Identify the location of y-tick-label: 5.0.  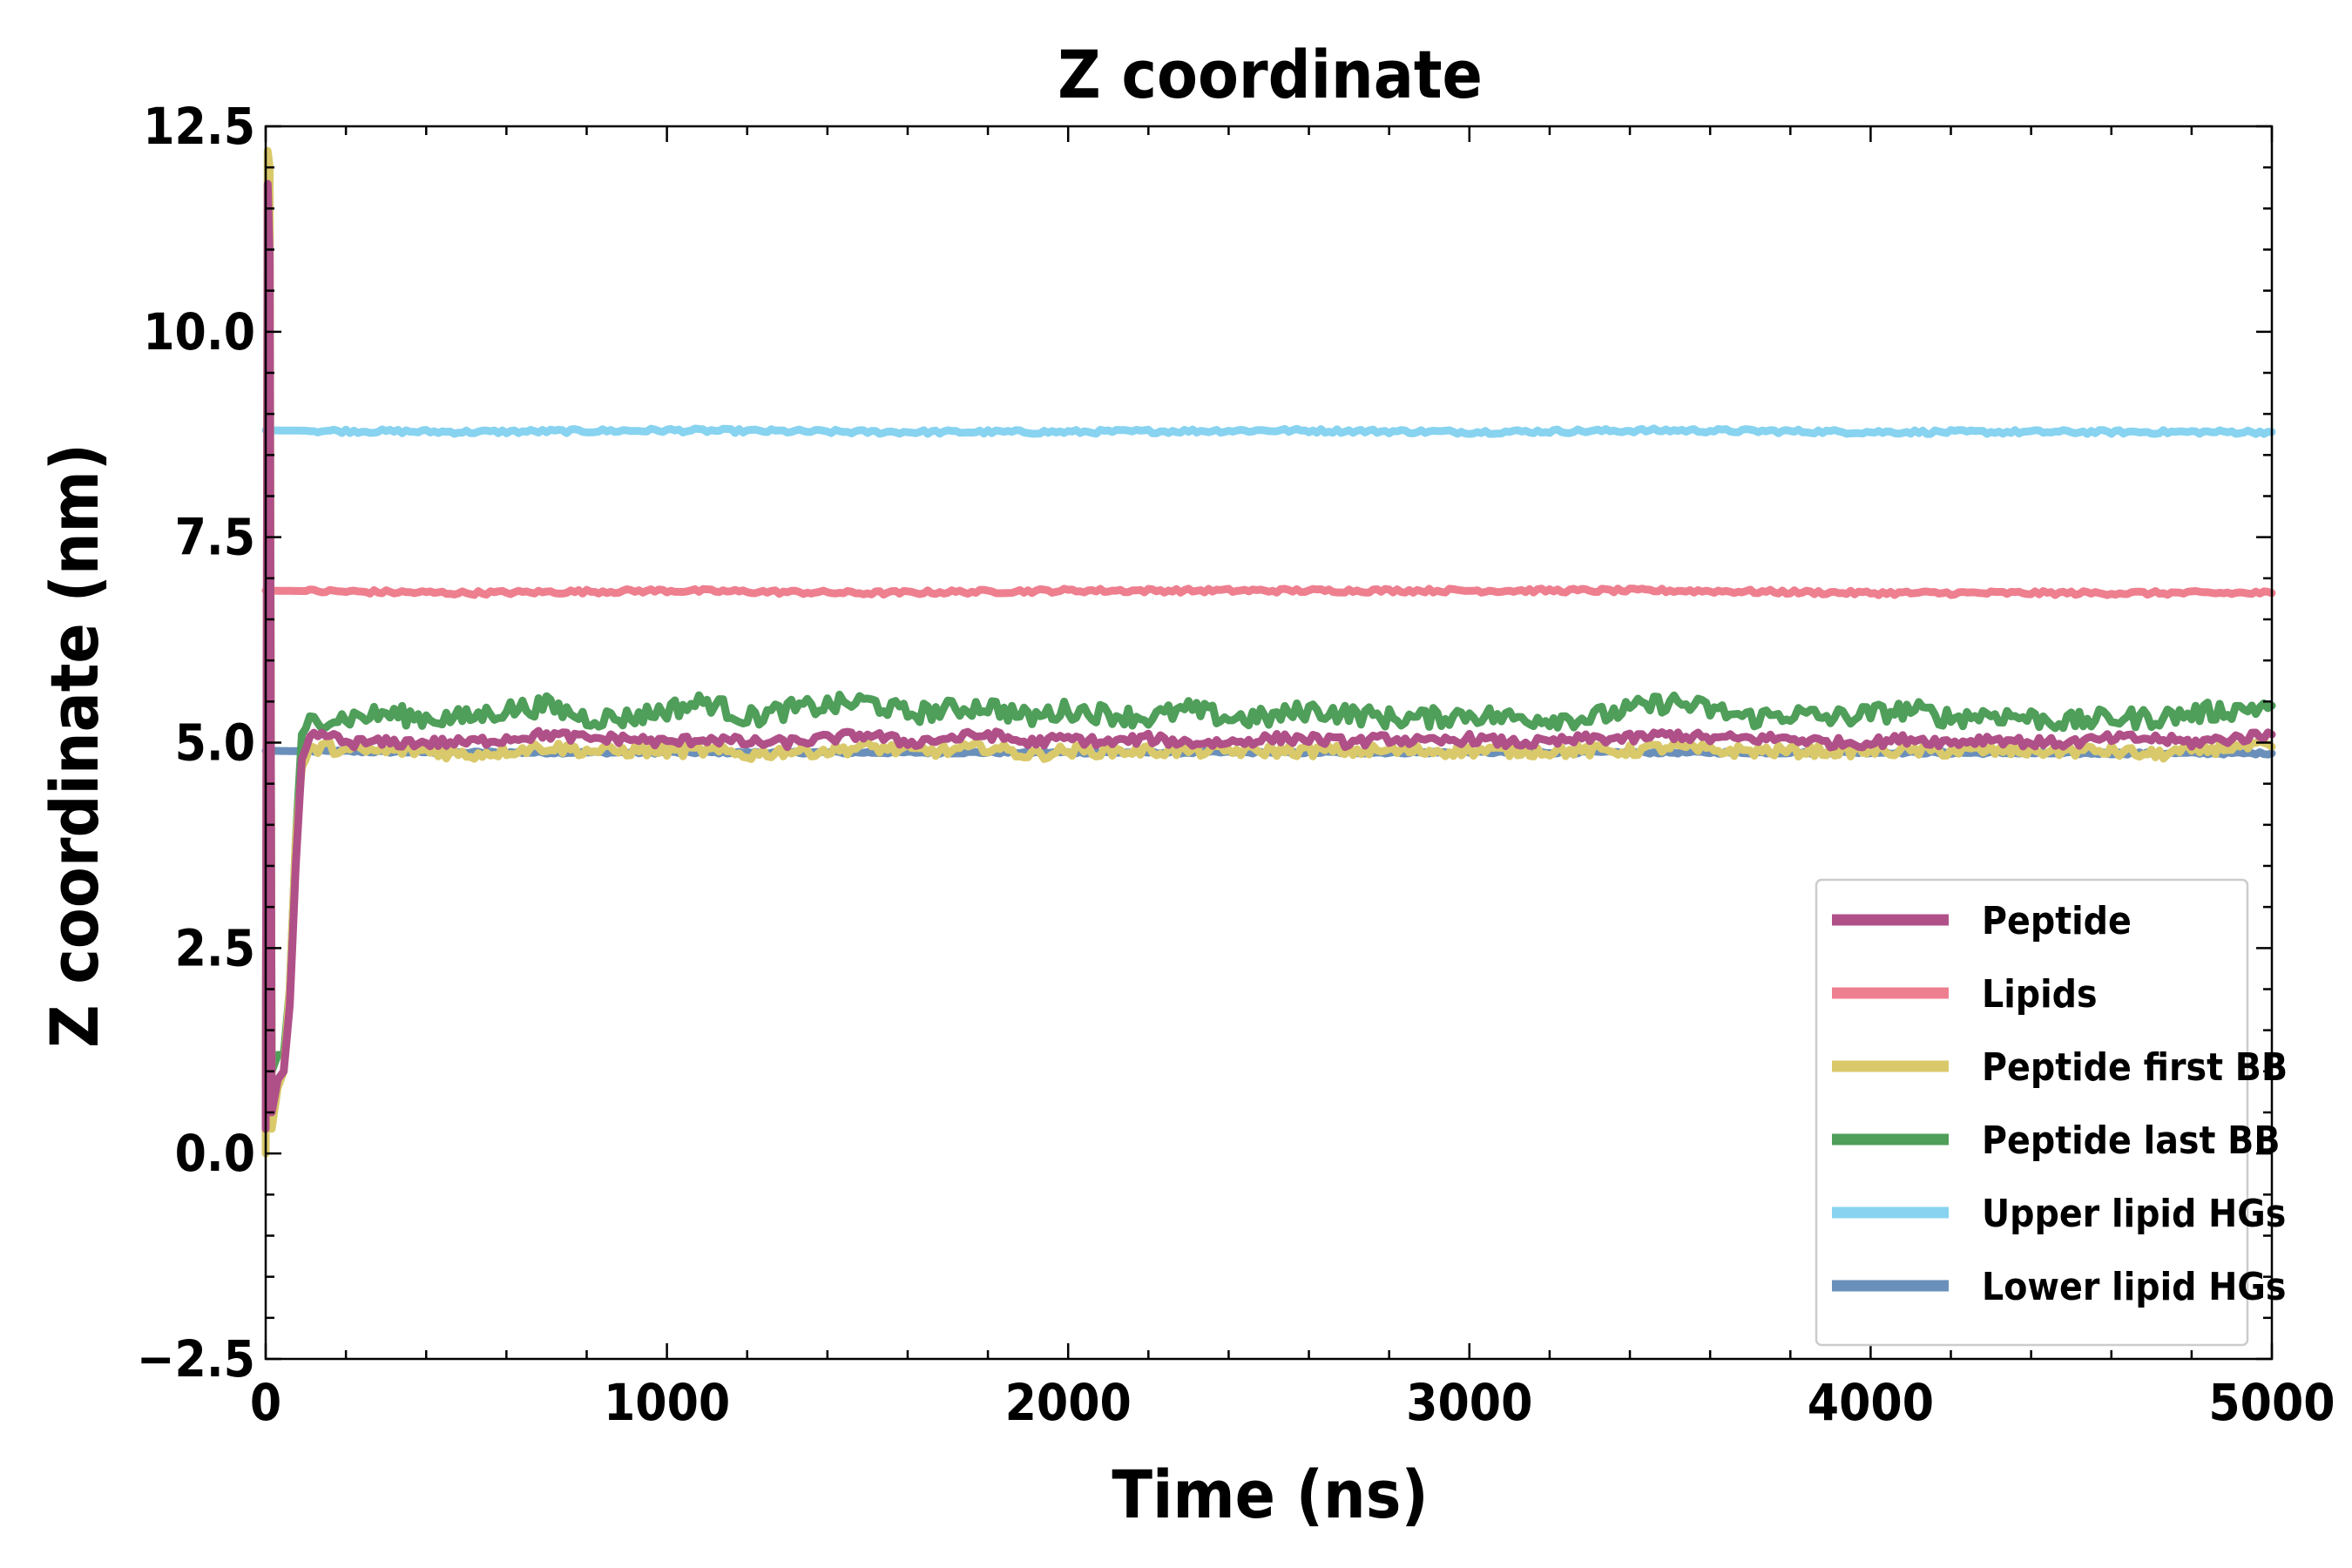
(215, 743).